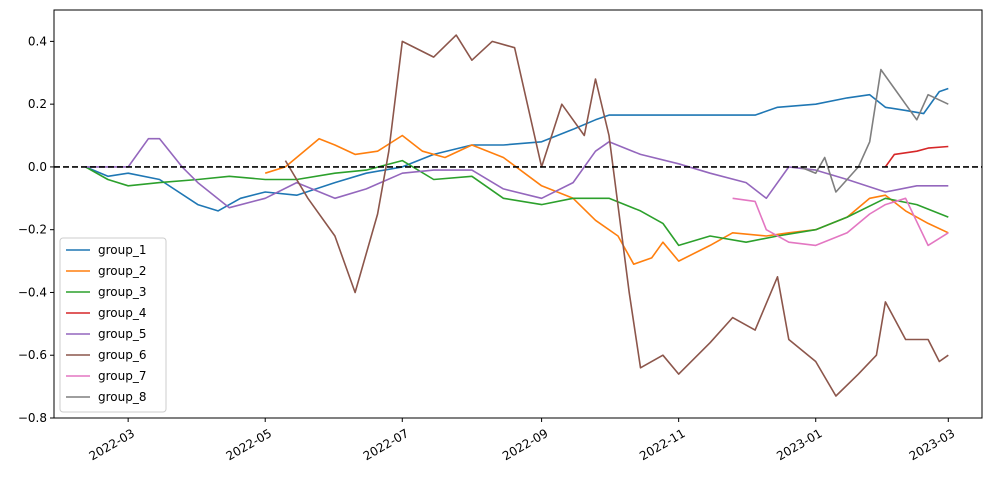 Image resolution: width=993 pixels, height=478 pixels. Describe the element at coordinates (249, 444) in the screenshot. I see `x-tick-label: 2022-05` at that location.